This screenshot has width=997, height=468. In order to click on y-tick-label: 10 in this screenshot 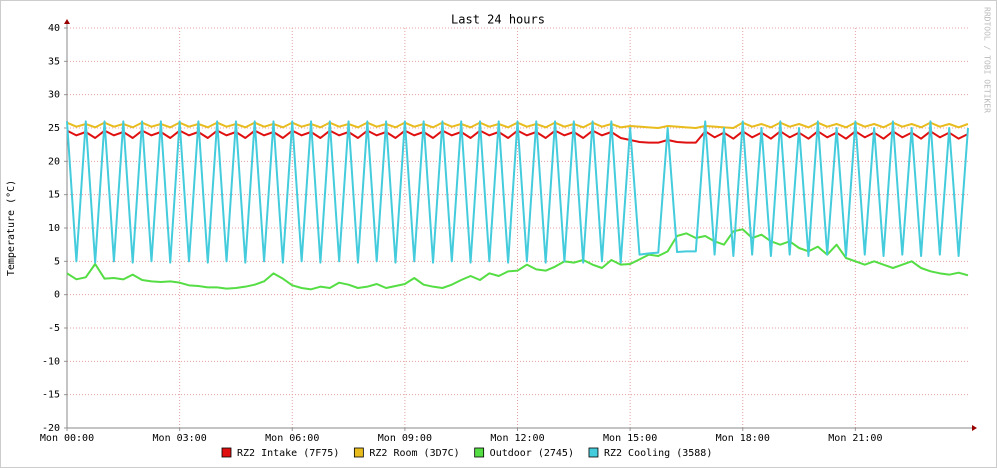, I will do `click(54, 228)`.